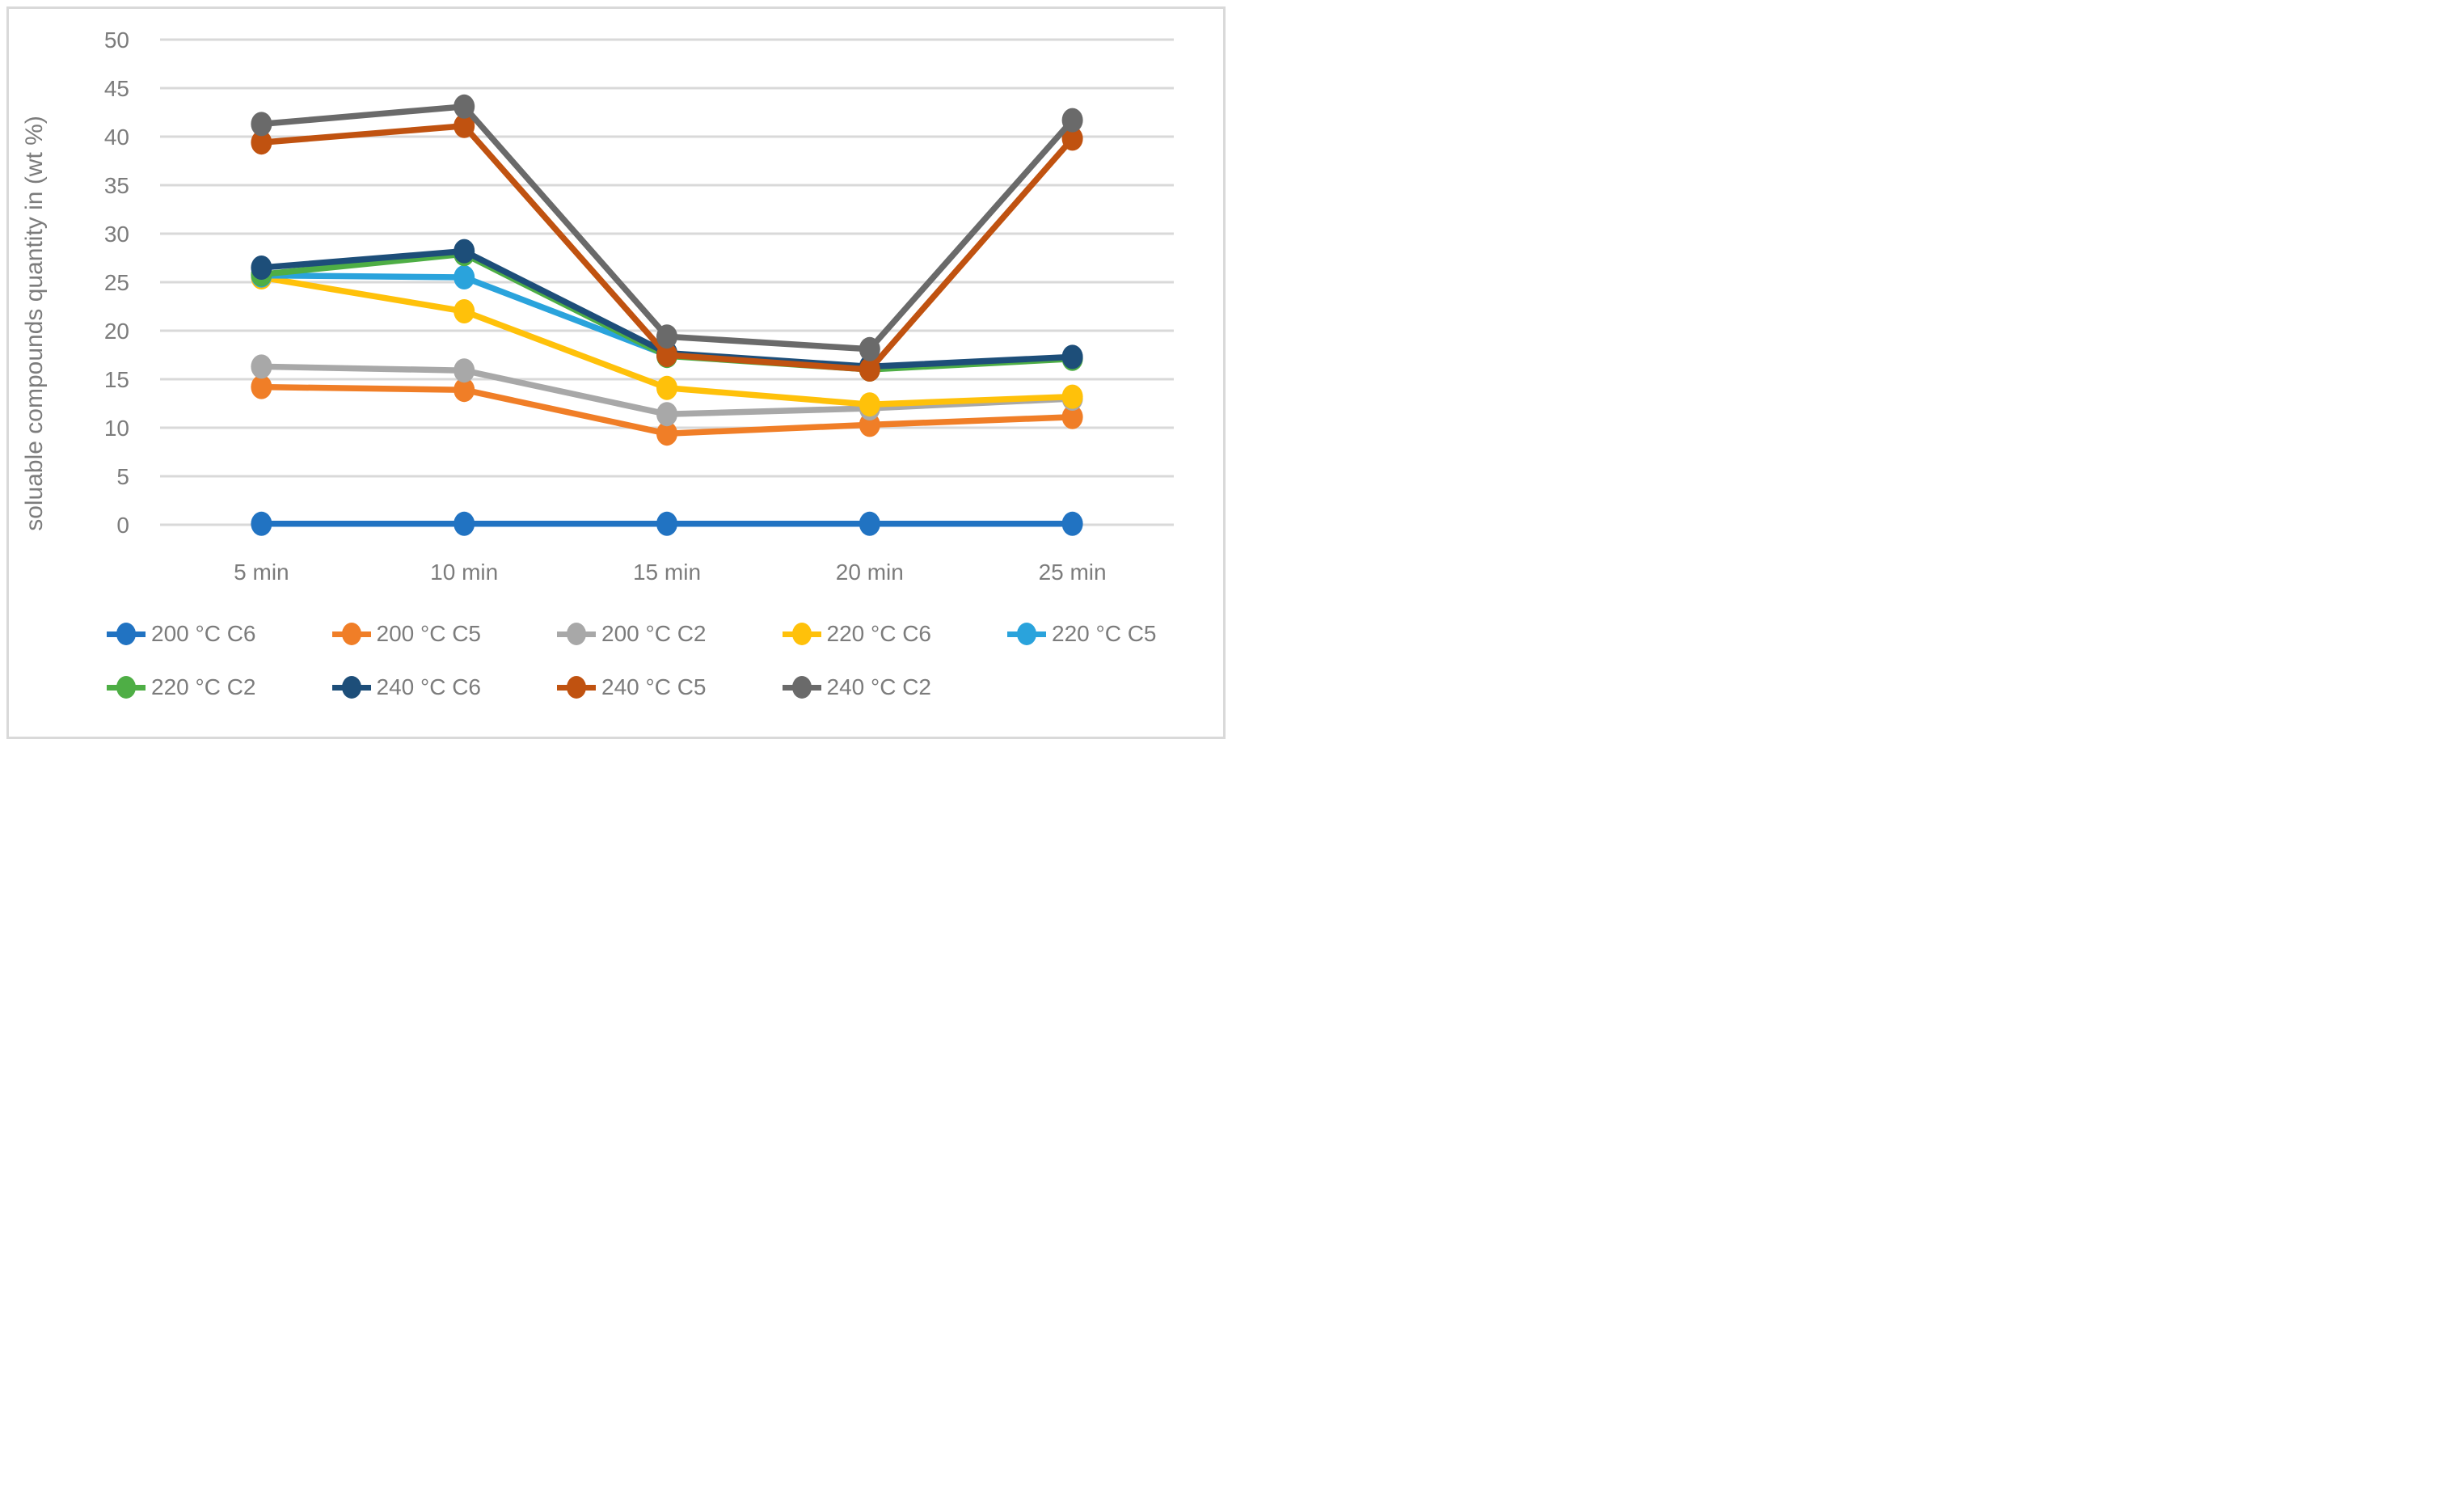 Image resolution: width=2464 pixels, height=1491 pixels. I want to click on y-tick-label: 20, so click(117, 331).